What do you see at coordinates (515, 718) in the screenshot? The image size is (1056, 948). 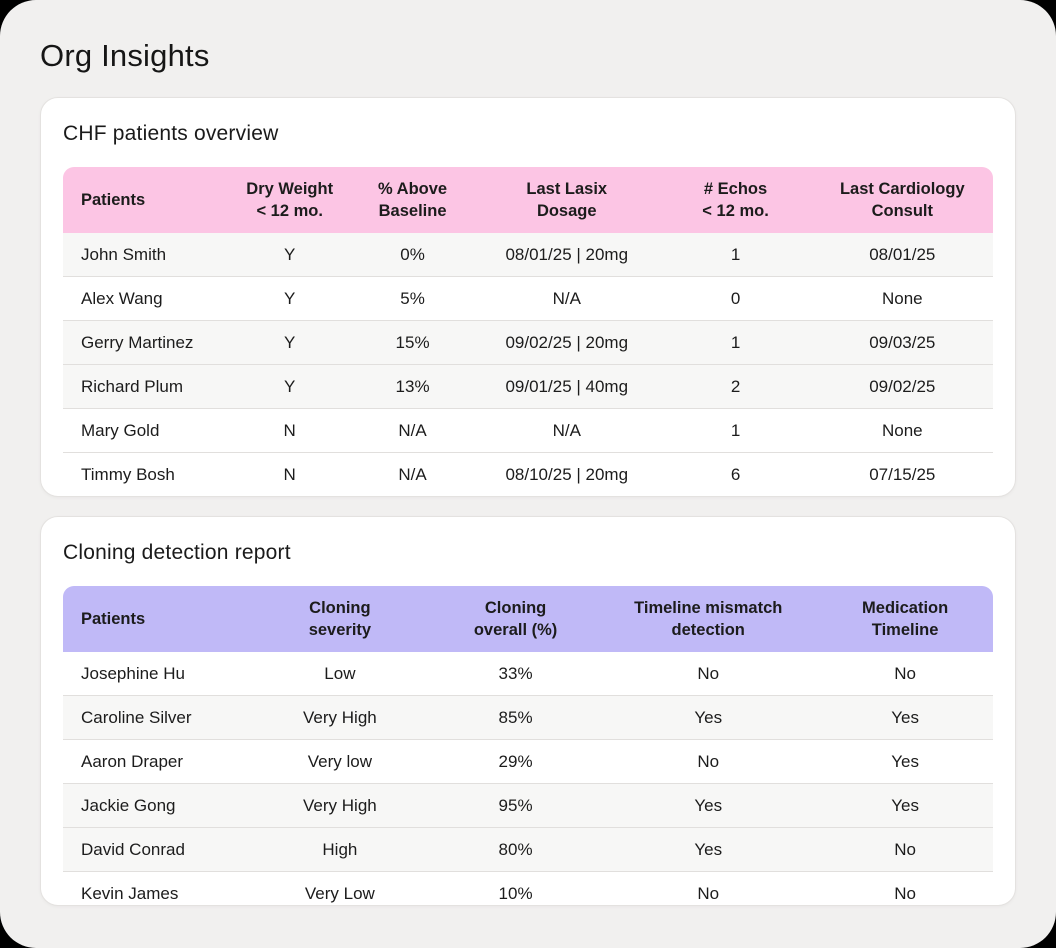 I see `table-cell: 85%` at bounding box center [515, 718].